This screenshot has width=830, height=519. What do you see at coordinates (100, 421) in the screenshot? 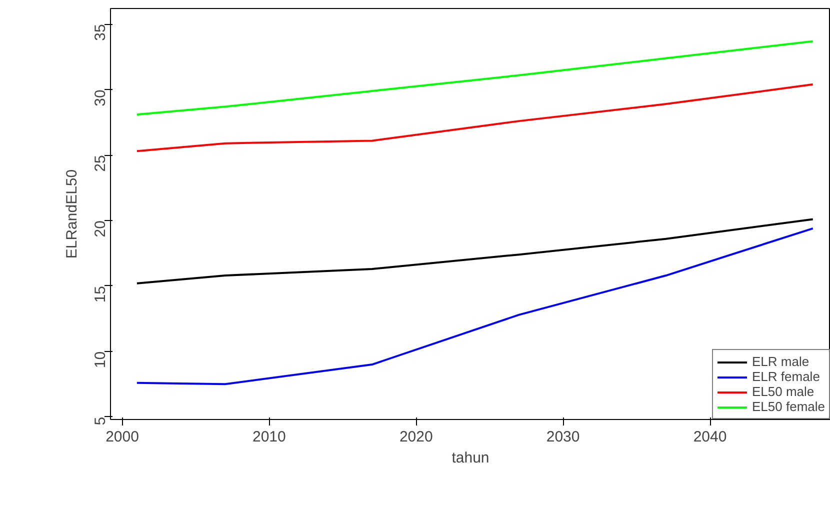
I see `y-tick-label: 5` at bounding box center [100, 421].